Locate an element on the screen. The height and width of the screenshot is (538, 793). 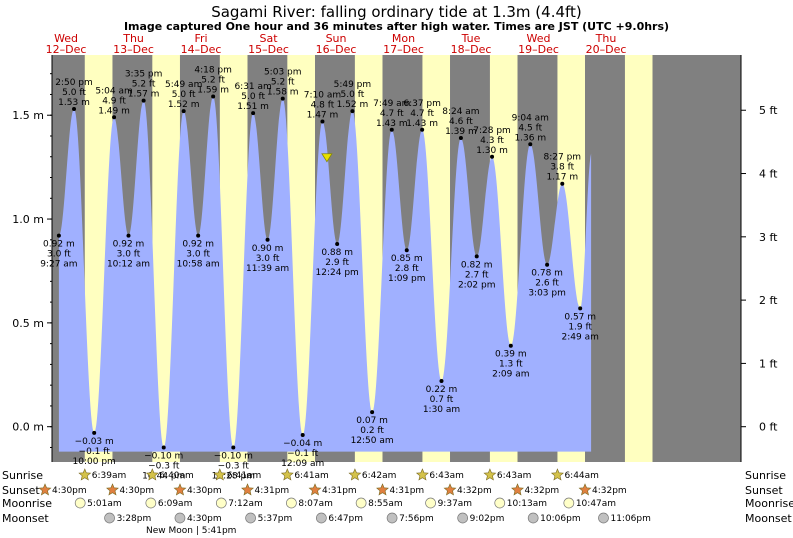
sunrise-row-label-left: Sunrise is located at coordinates (22, 475).